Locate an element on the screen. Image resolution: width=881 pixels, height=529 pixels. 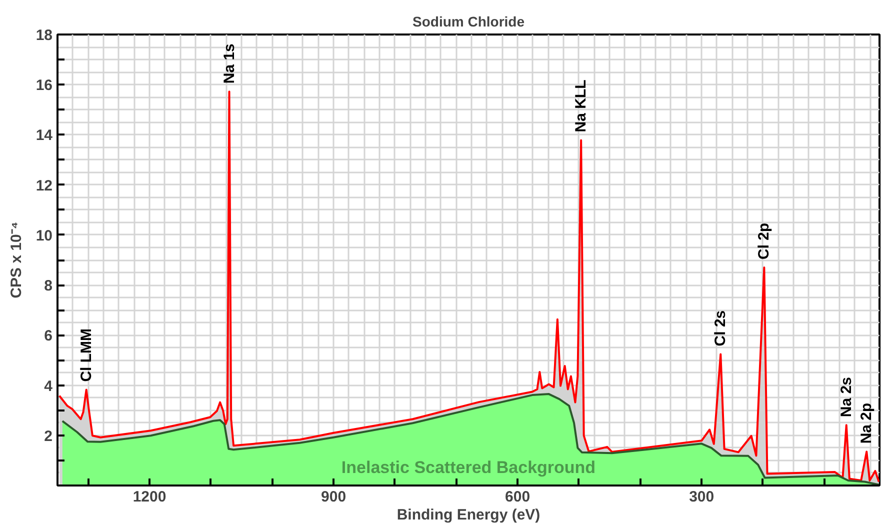
y-tick-label: 12 is located at coordinates (44, 185).